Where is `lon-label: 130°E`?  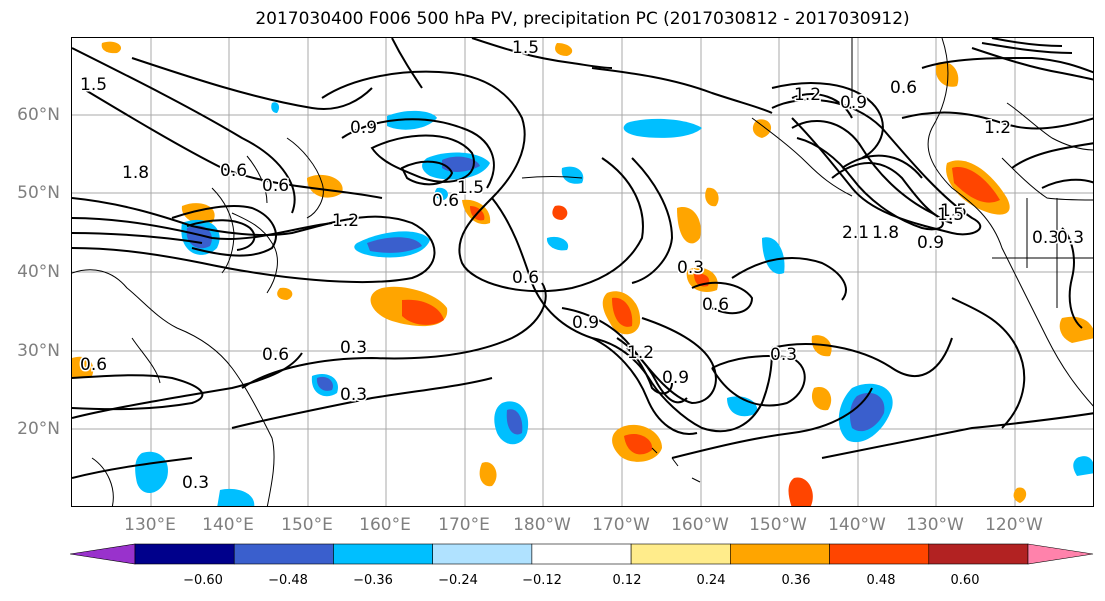
lon-label: 130°E is located at coordinates (150, 525).